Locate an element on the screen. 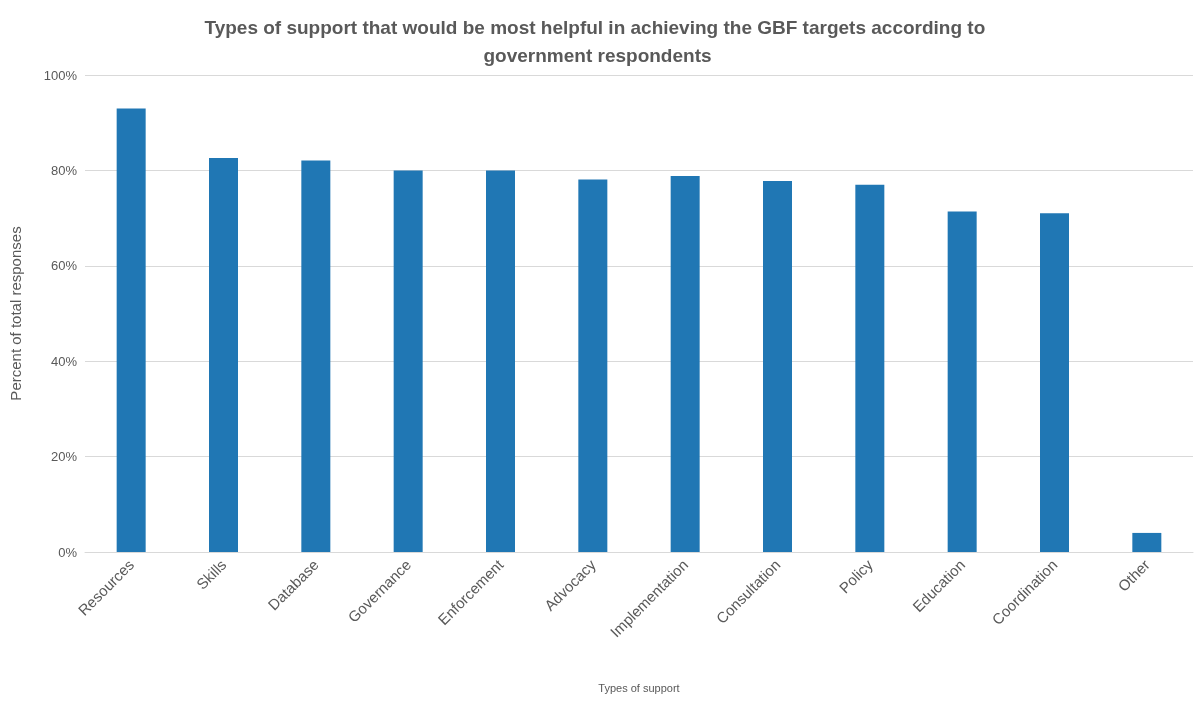 The image size is (1195, 704). y-tick-label: 20% is located at coordinates (64, 457).